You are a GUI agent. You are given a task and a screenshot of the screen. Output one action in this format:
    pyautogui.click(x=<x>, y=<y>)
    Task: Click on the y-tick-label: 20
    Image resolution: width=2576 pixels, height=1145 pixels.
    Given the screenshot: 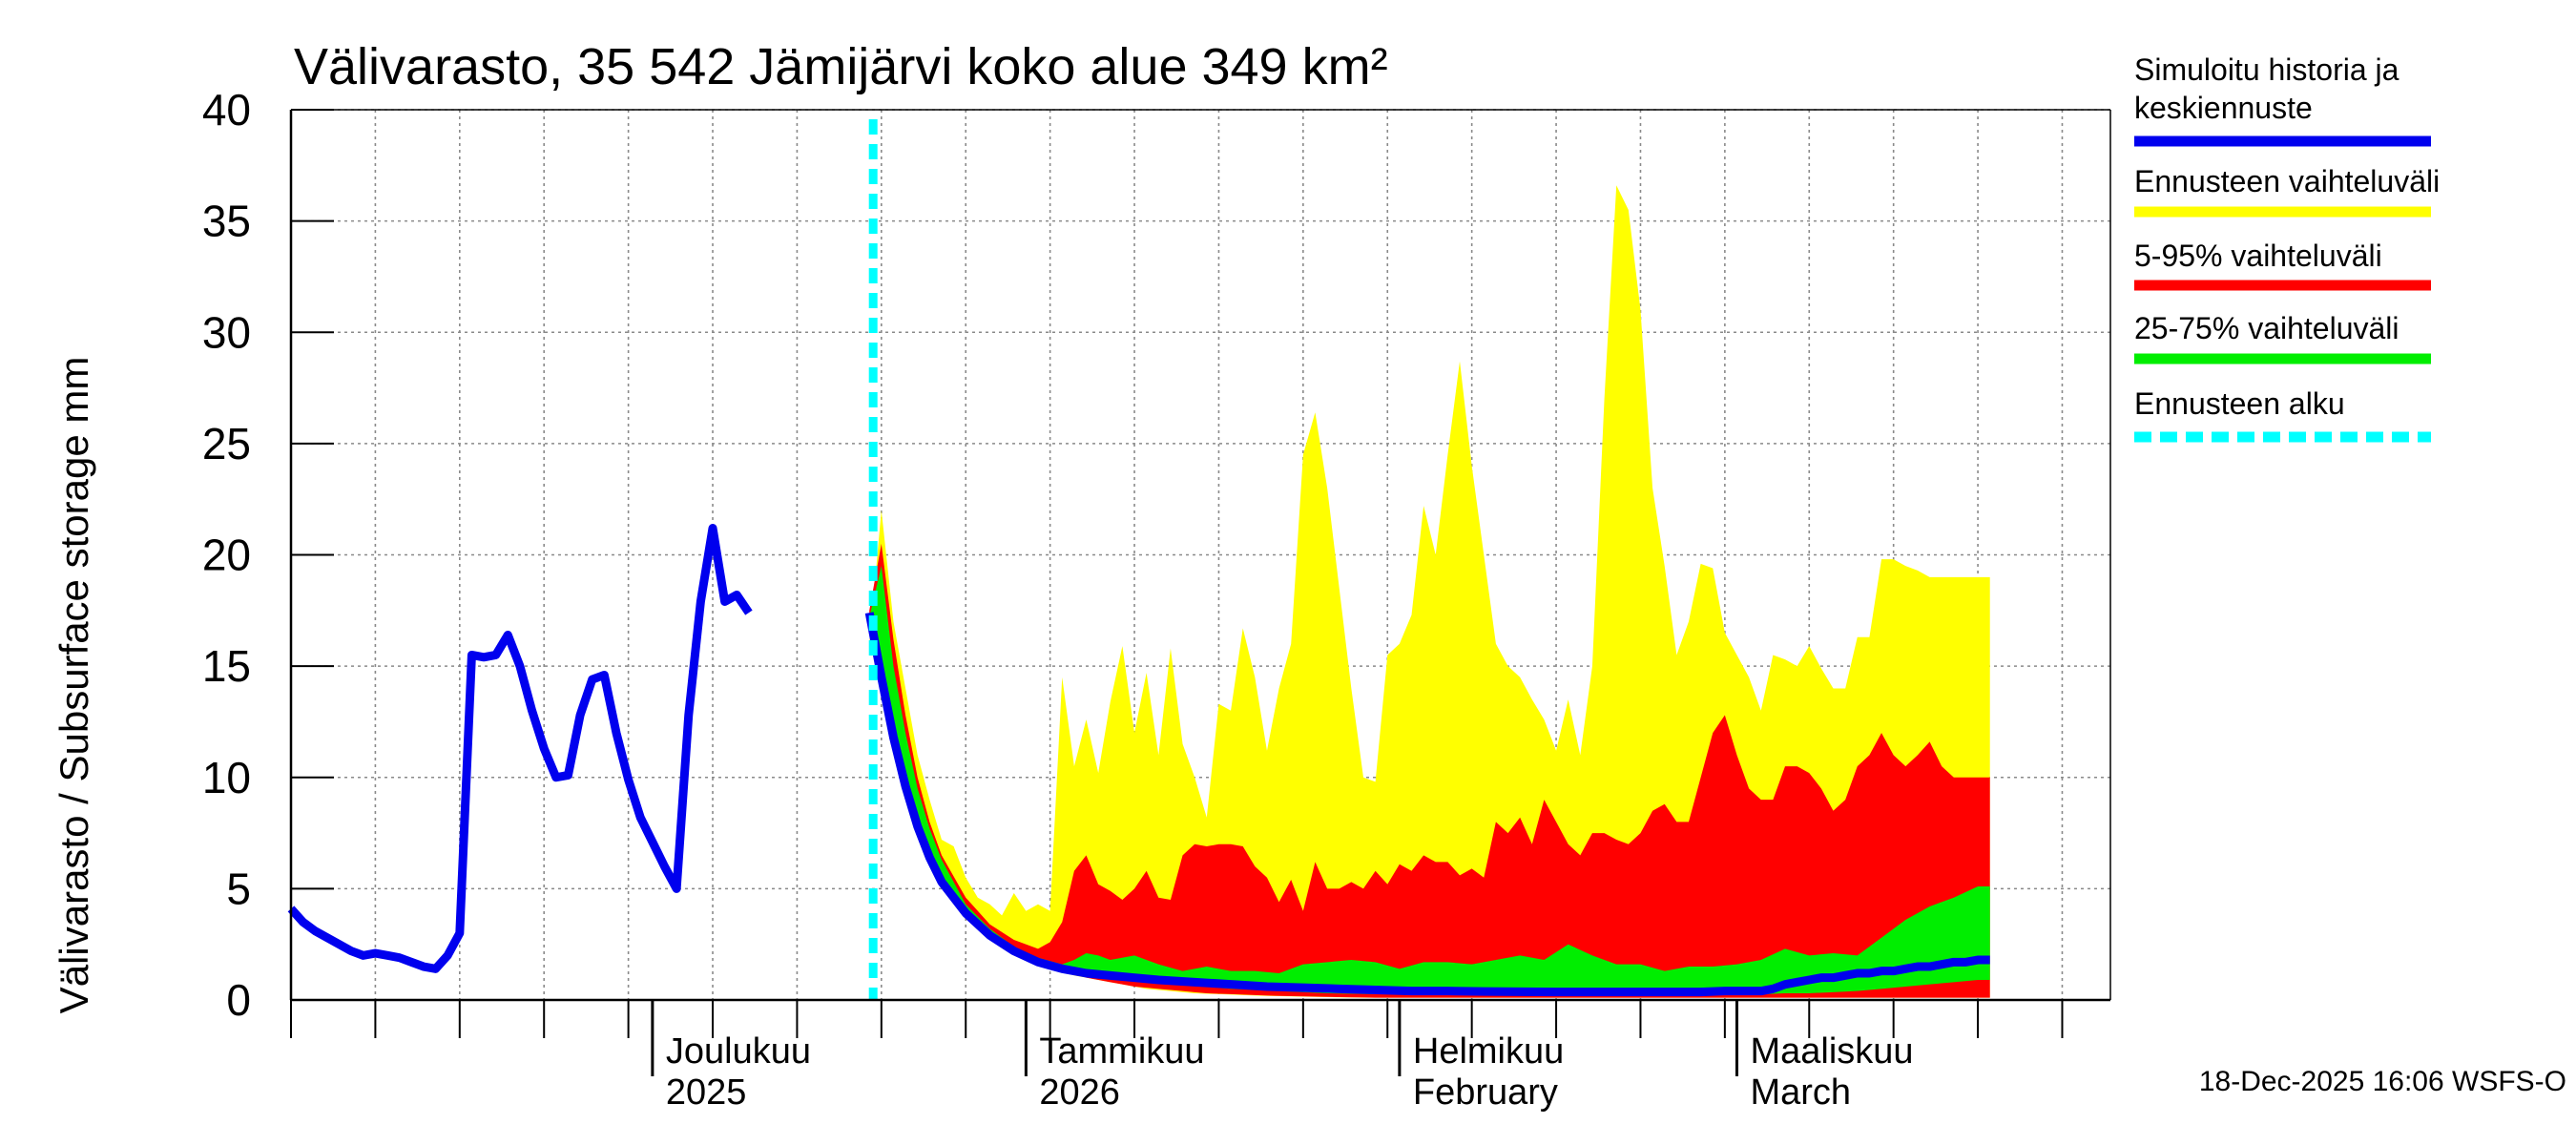 What is the action you would take?
    pyautogui.click(x=226, y=555)
    